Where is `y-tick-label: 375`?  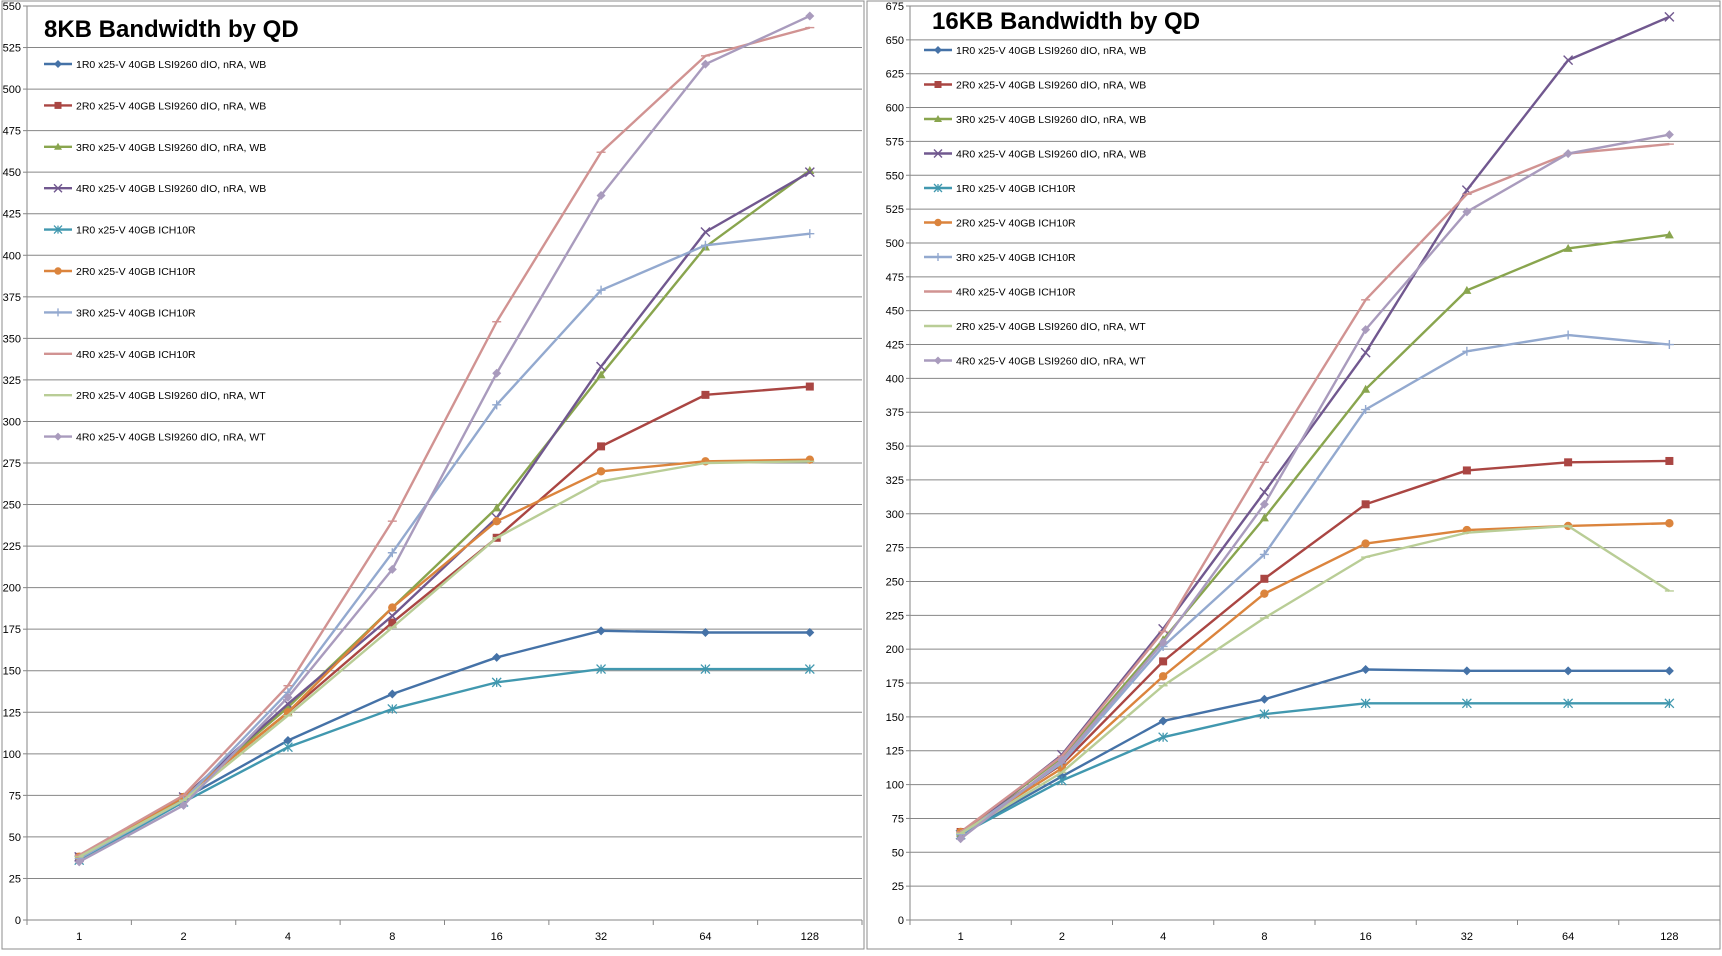 y-tick-label: 375 is located at coordinates (895, 413).